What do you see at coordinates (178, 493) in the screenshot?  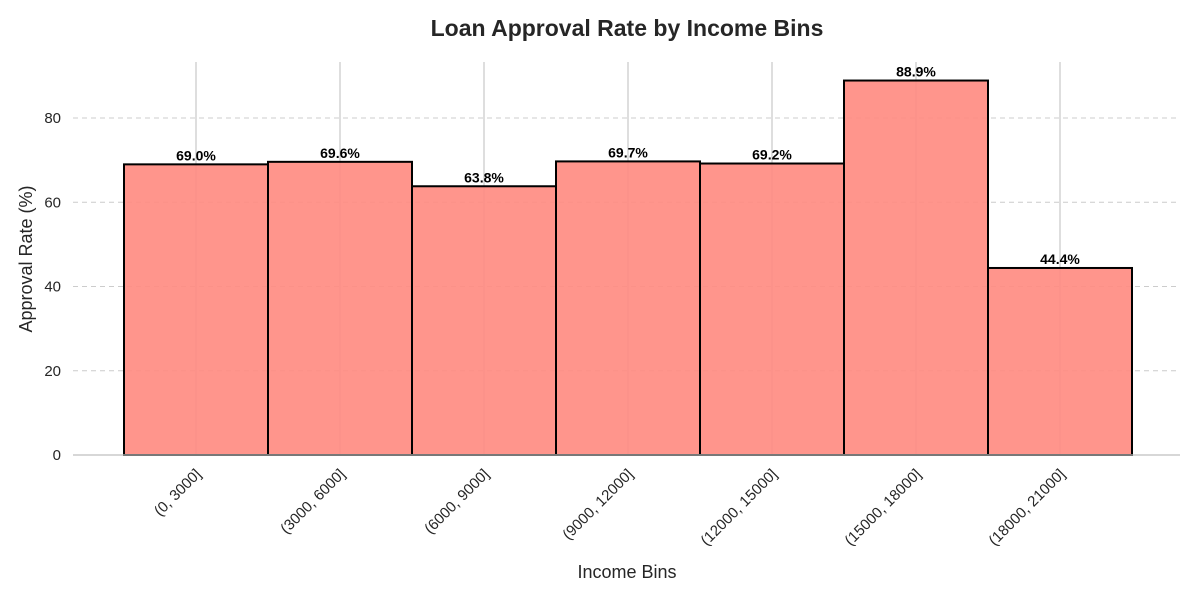 I see `x-tick-label: (0, 3000]` at bounding box center [178, 493].